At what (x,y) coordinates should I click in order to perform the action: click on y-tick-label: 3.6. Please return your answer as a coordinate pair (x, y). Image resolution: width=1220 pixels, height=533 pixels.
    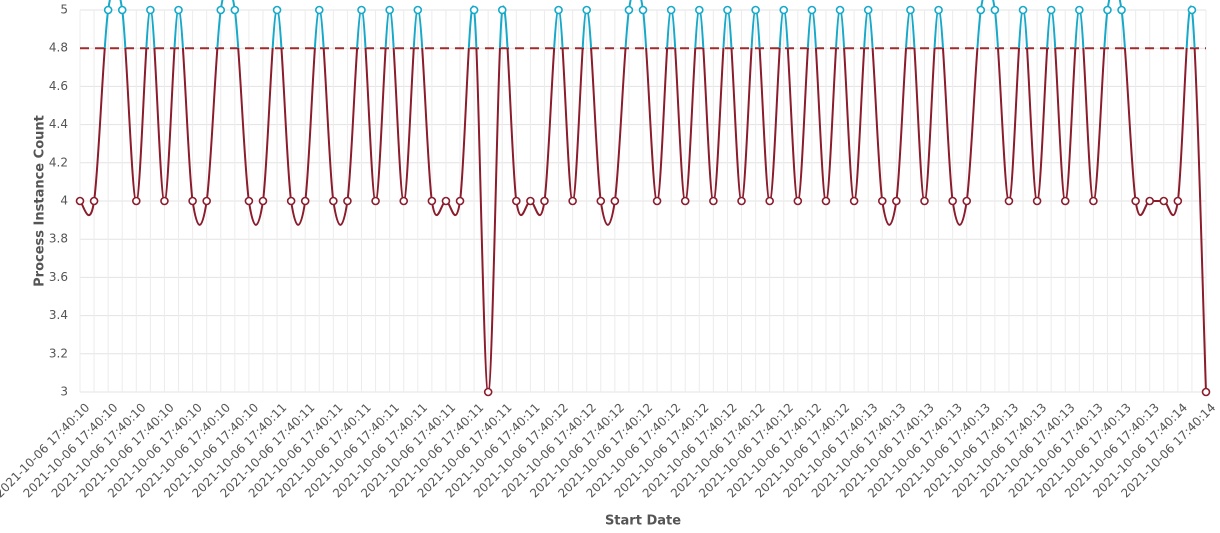
    Looking at the image, I should click on (58, 277).